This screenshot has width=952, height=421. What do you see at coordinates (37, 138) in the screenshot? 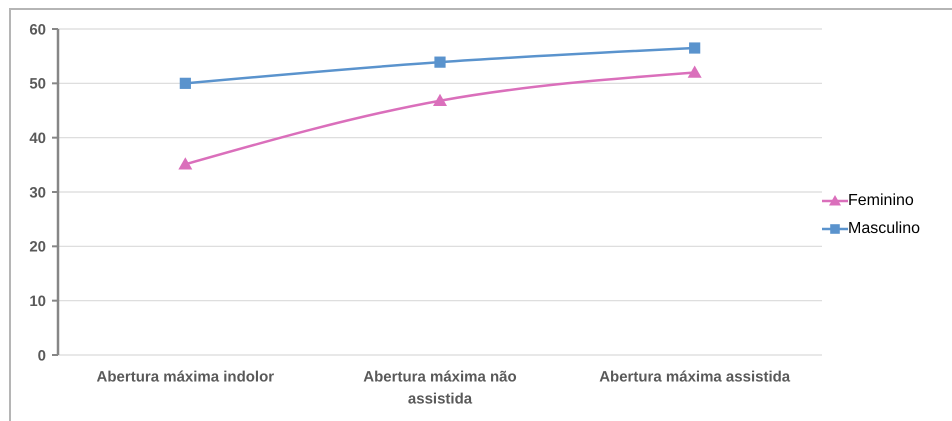
I see `y-tick-label: 40` at bounding box center [37, 138].